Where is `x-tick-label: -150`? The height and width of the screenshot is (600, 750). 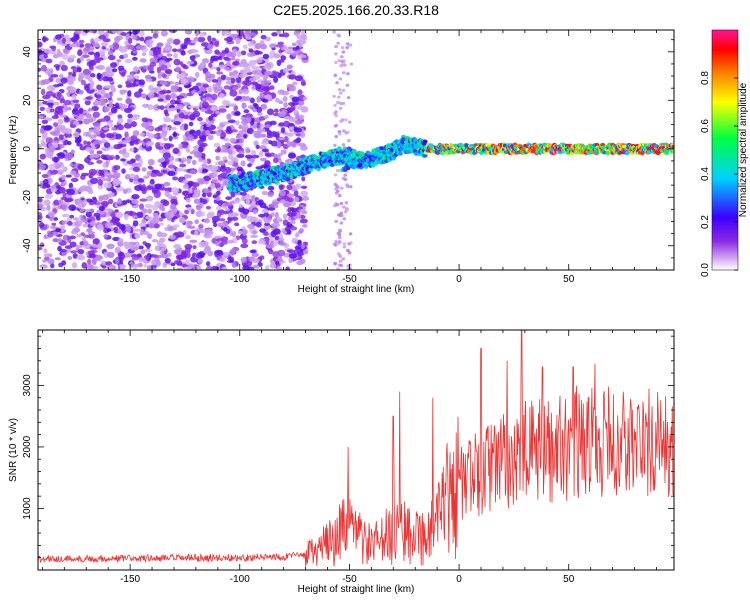 x-tick-label: -150 is located at coordinates (130, 579).